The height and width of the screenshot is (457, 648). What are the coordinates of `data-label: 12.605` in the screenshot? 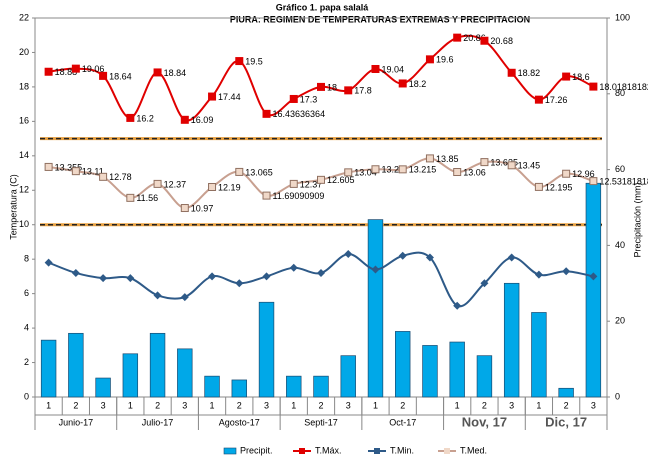 It's located at (341, 180).